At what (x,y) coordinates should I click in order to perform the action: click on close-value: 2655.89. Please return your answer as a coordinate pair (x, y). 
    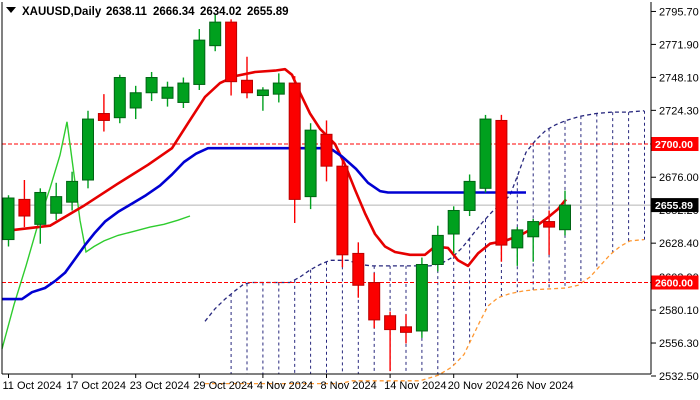
    Looking at the image, I should click on (268, 12).